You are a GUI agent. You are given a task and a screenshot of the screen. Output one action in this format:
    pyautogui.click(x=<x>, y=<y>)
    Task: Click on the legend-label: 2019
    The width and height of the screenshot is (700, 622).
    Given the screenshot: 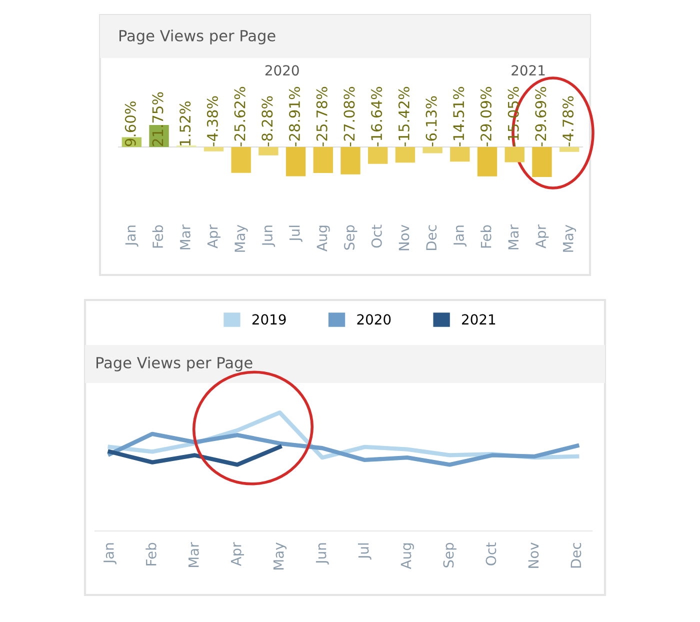 What is the action you would take?
    pyautogui.click(x=269, y=319)
    